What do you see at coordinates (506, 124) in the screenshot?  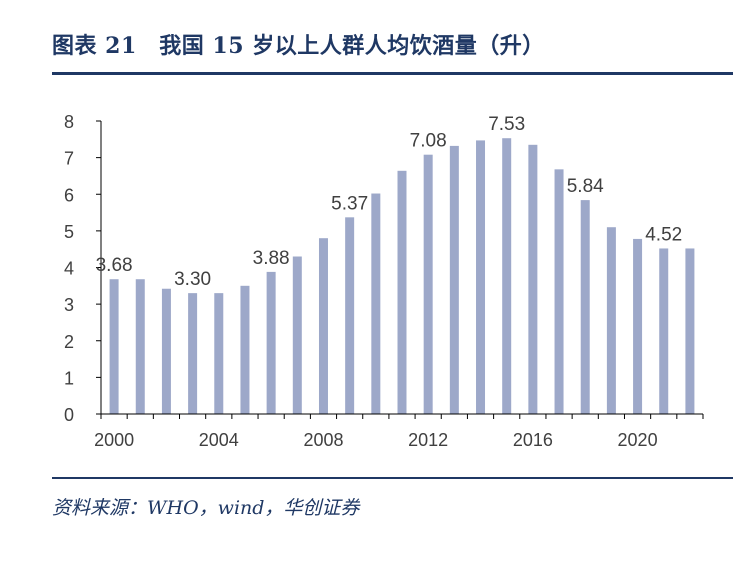 I see `data-label-2015: 7.53` at bounding box center [506, 124].